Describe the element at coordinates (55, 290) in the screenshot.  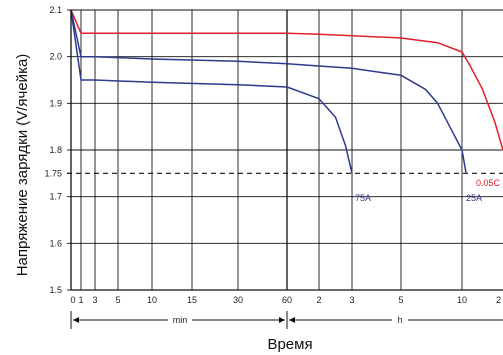
I see `y-tick-label: 1.5` at that location.